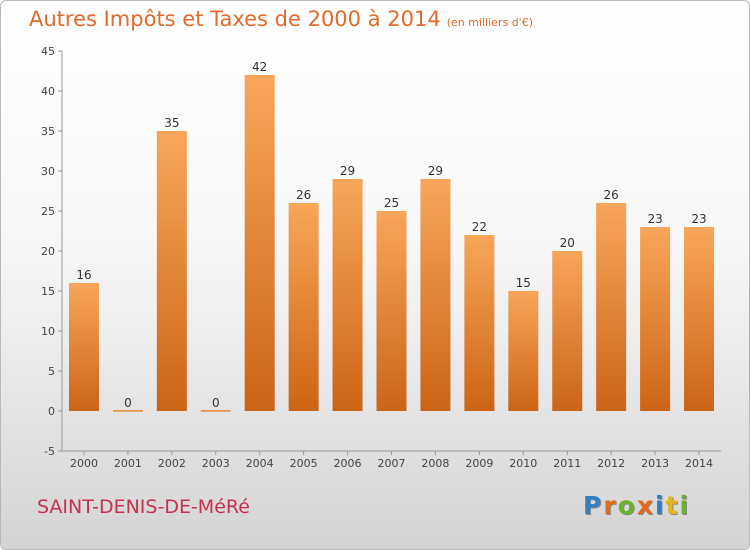 This screenshot has width=750, height=550. Describe the element at coordinates (489, 22) in the screenshot. I see `chart-subtitle: (en milliers d'€)` at that location.